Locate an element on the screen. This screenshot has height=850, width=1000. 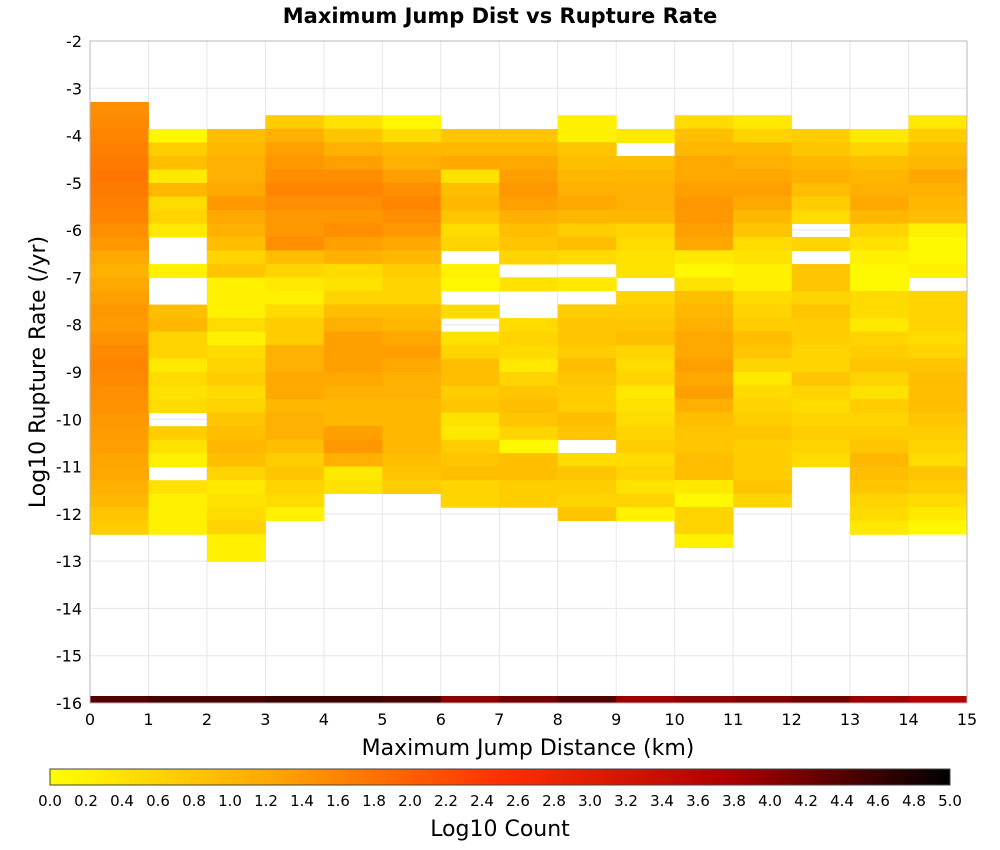
colorbar-tick-label: 2.4 is located at coordinates (482, 801).